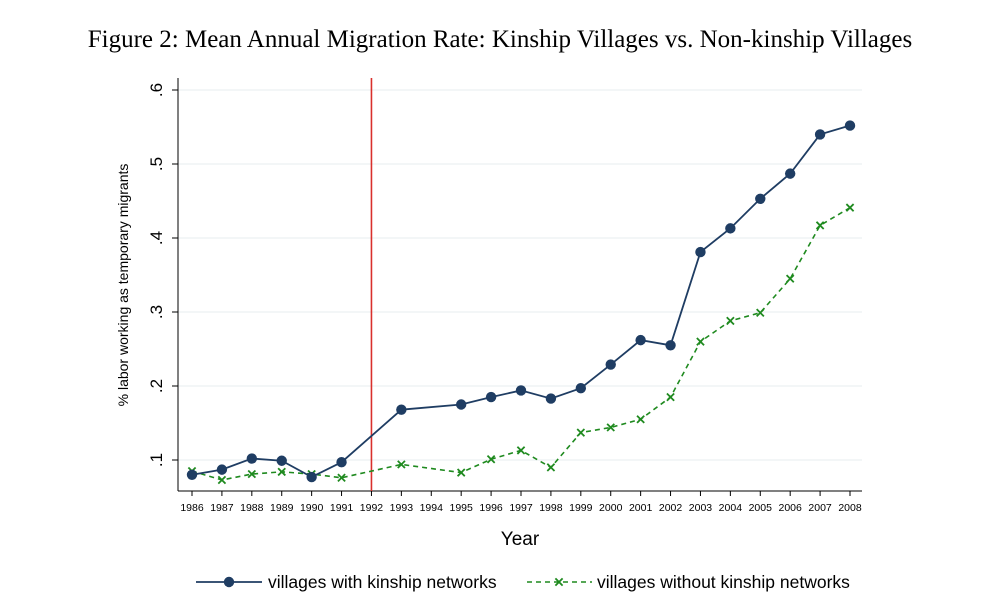  What do you see at coordinates (671, 508) in the screenshot?
I see `x-tick-label: 2002` at bounding box center [671, 508].